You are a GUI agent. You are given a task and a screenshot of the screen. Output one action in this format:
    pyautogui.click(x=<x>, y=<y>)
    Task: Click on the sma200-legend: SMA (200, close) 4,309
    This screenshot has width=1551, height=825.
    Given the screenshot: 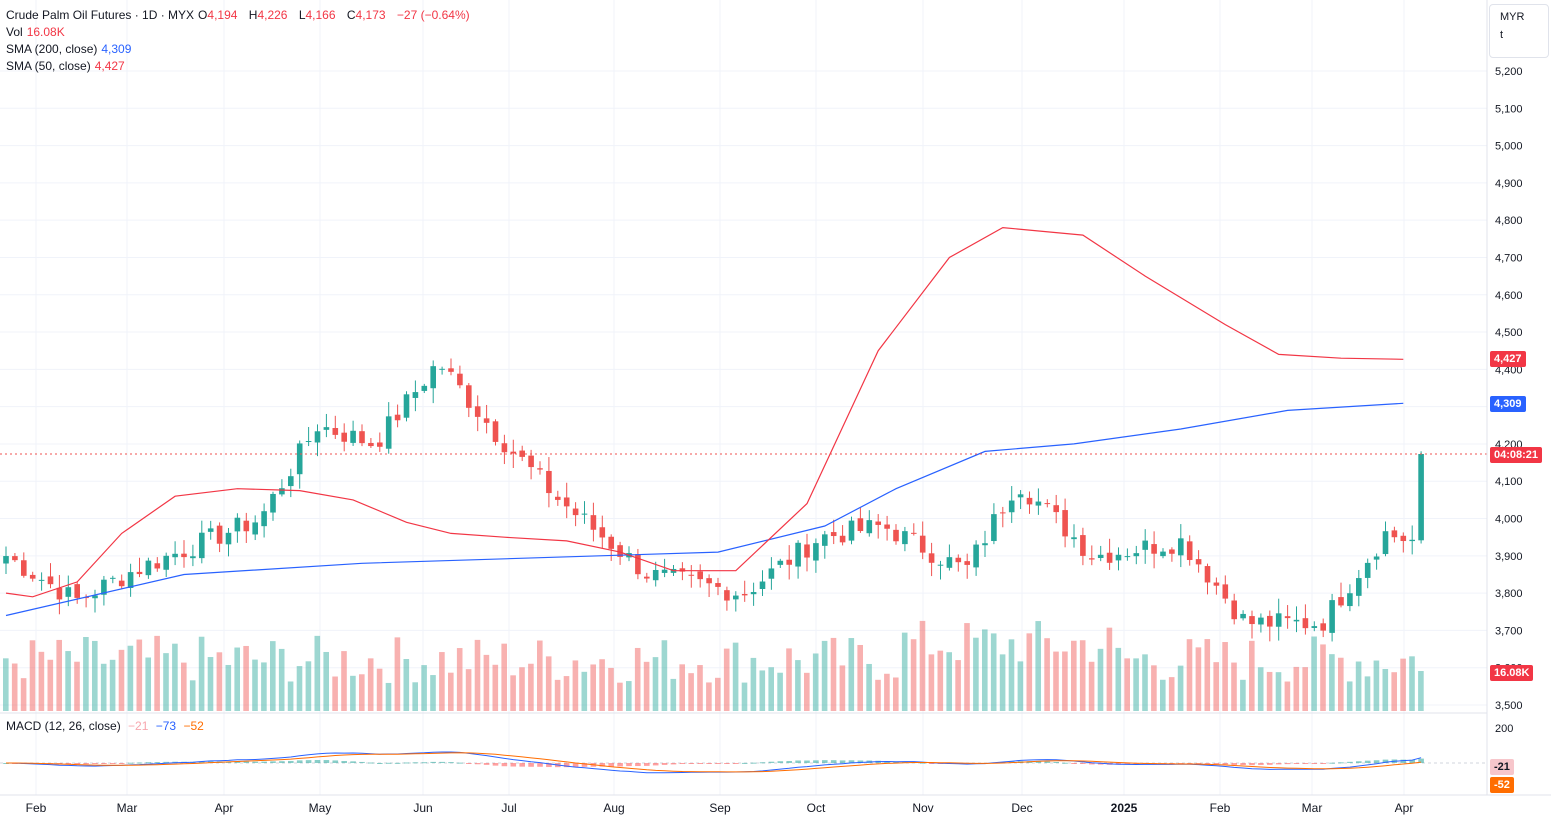 What is the action you would take?
    pyautogui.click(x=70, y=49)
    